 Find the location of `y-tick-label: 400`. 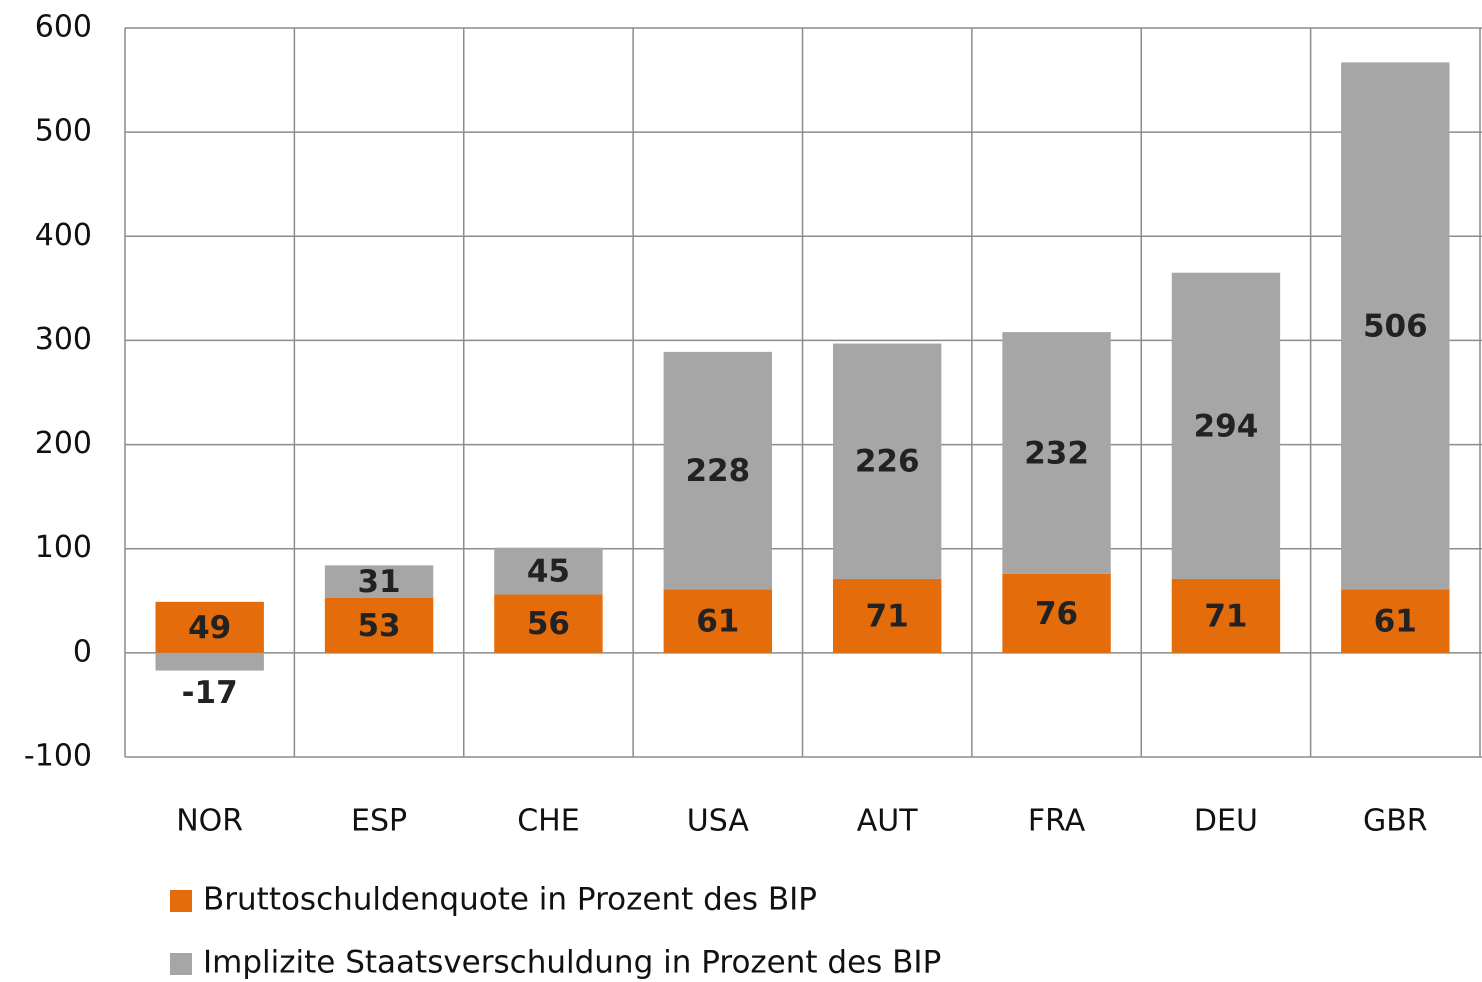

y-tick-label: 400 is located at coordinates (63, 235).